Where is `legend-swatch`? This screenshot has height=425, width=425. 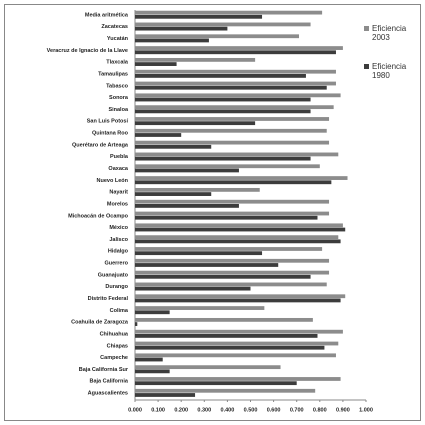
legend-swatch is located at coordinates (366, 28).